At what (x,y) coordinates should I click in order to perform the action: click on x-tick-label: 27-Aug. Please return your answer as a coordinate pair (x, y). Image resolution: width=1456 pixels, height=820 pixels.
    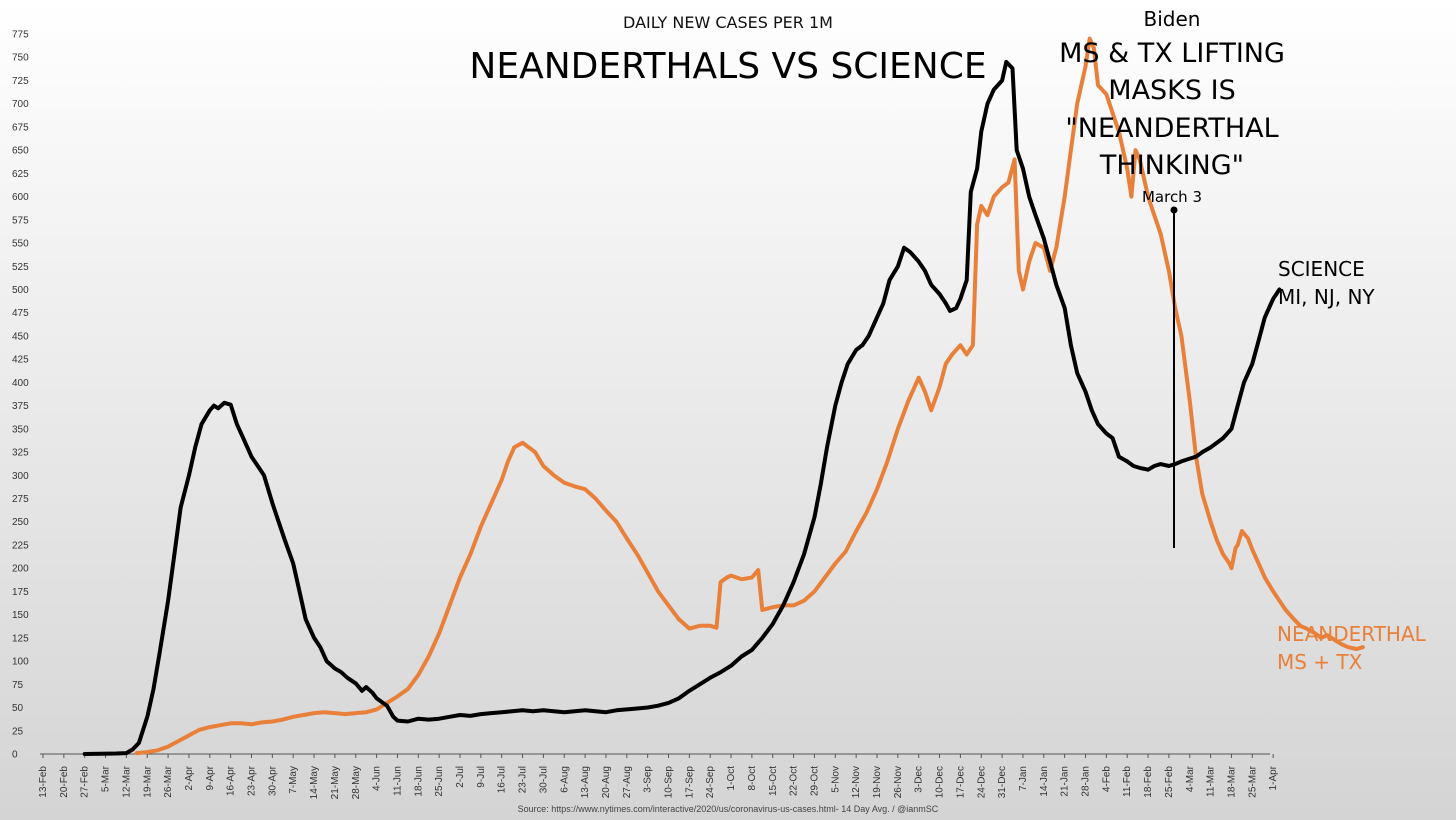
    Looking at the image, I should click on (627, 782).